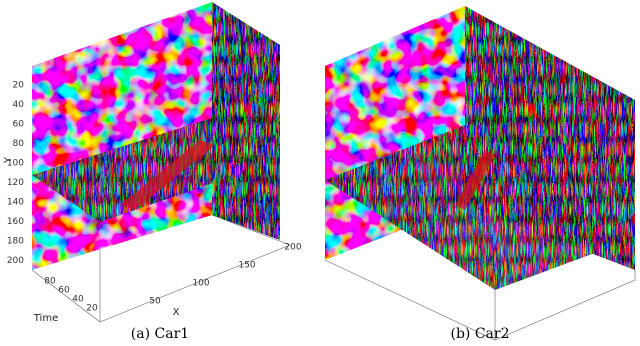  What do you see at coordinates (480, 300) in the screenshot?
I see `axes-box` at bounding box center [480, 300].